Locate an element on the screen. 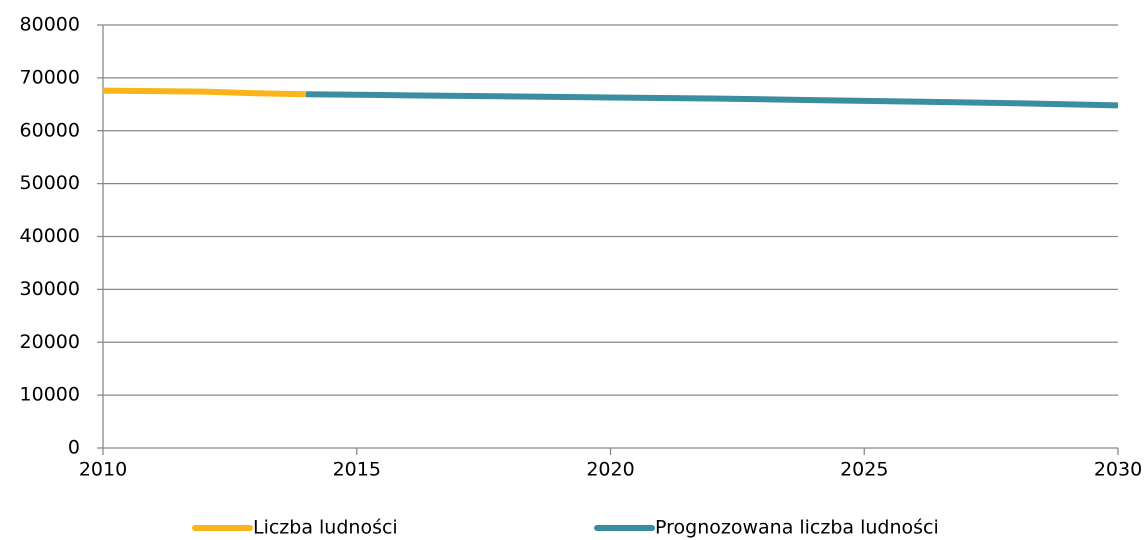 The width and height of the screenshot is (1148, 540). y-tick-label: 0 is located at coordinates (74, 448).